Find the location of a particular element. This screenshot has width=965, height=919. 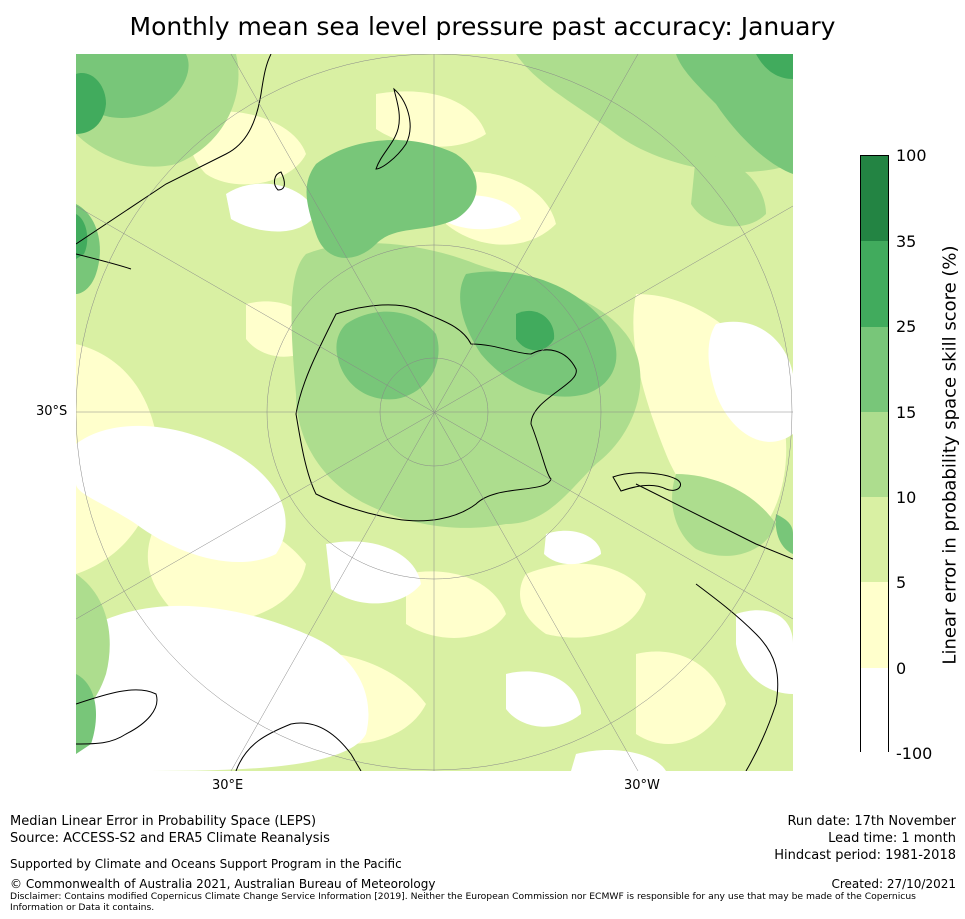

australia-coast is located at coordinates (174, 149).